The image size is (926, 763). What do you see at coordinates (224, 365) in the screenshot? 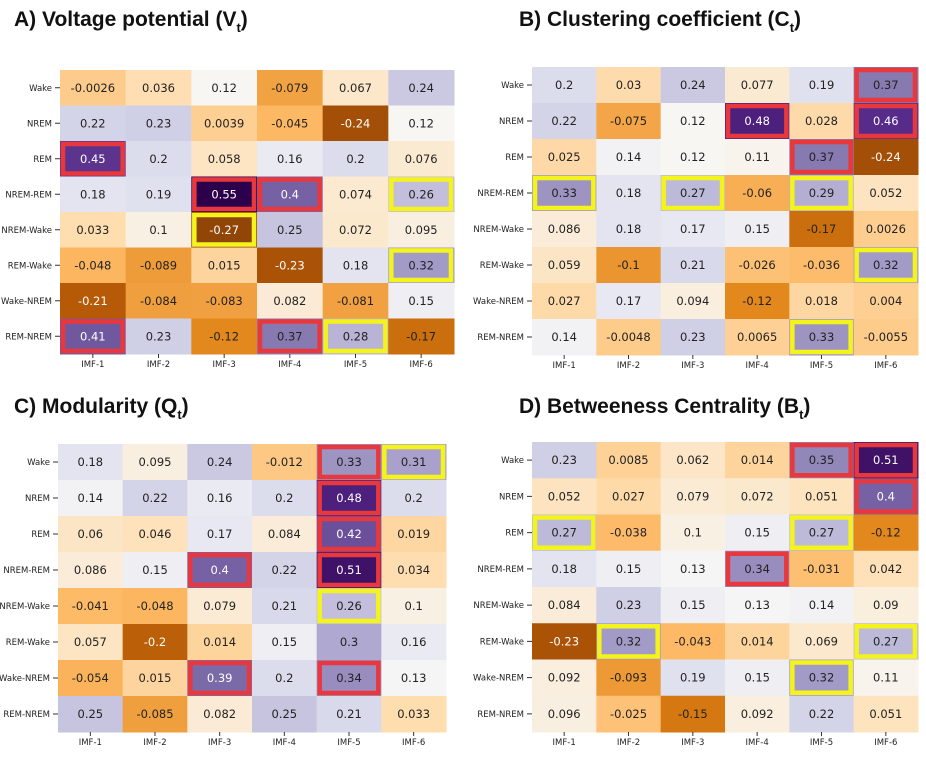
I see `x-tick-label: IMF-3` at bounding box center [224, 365].